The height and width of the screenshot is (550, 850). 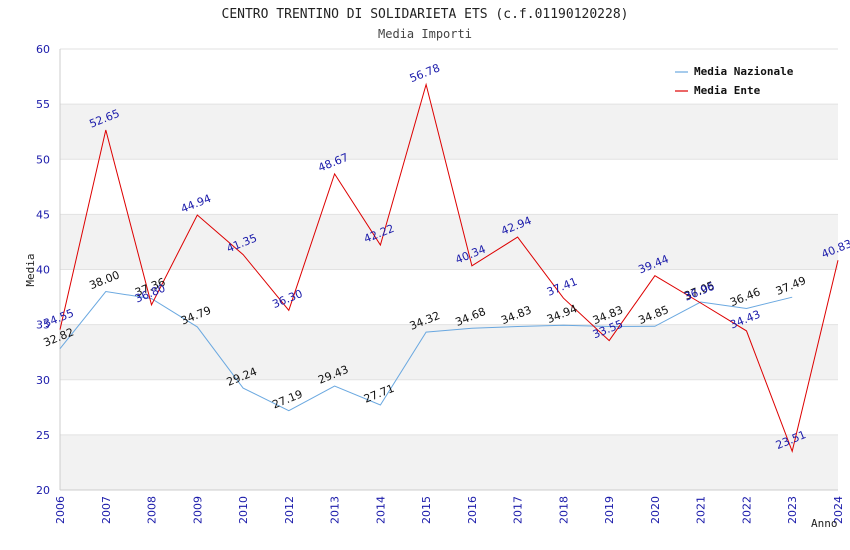 I want to click on legend-label-ente: Media Ente, so click(x=727, y=90).